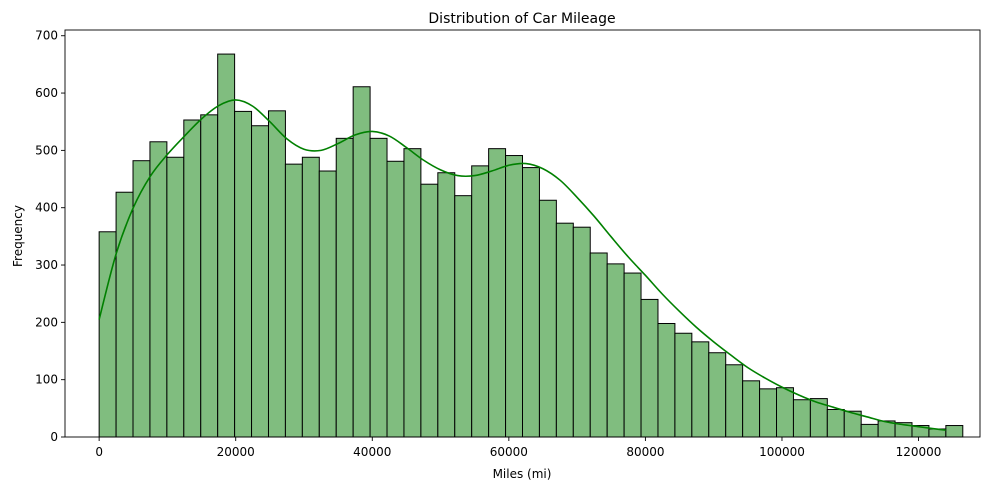 The image size is (989, 490). Describe the element at coordinates (521, 19) in the screenshot. I see `chart-title: Distribution of Car Mileage` at that location.